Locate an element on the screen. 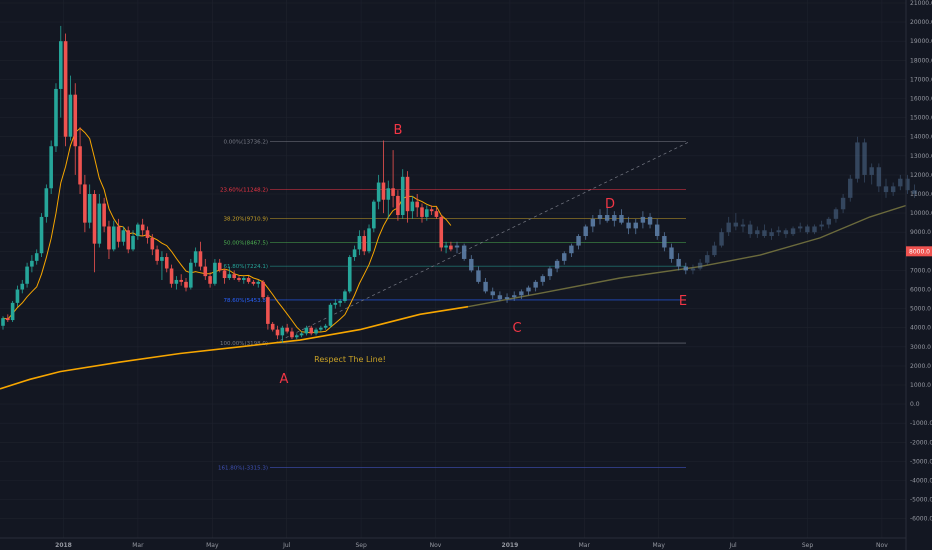 This screenshot has width=932, height=550. price-tick-label: 17000.0 is located at coordinates (921, 79).